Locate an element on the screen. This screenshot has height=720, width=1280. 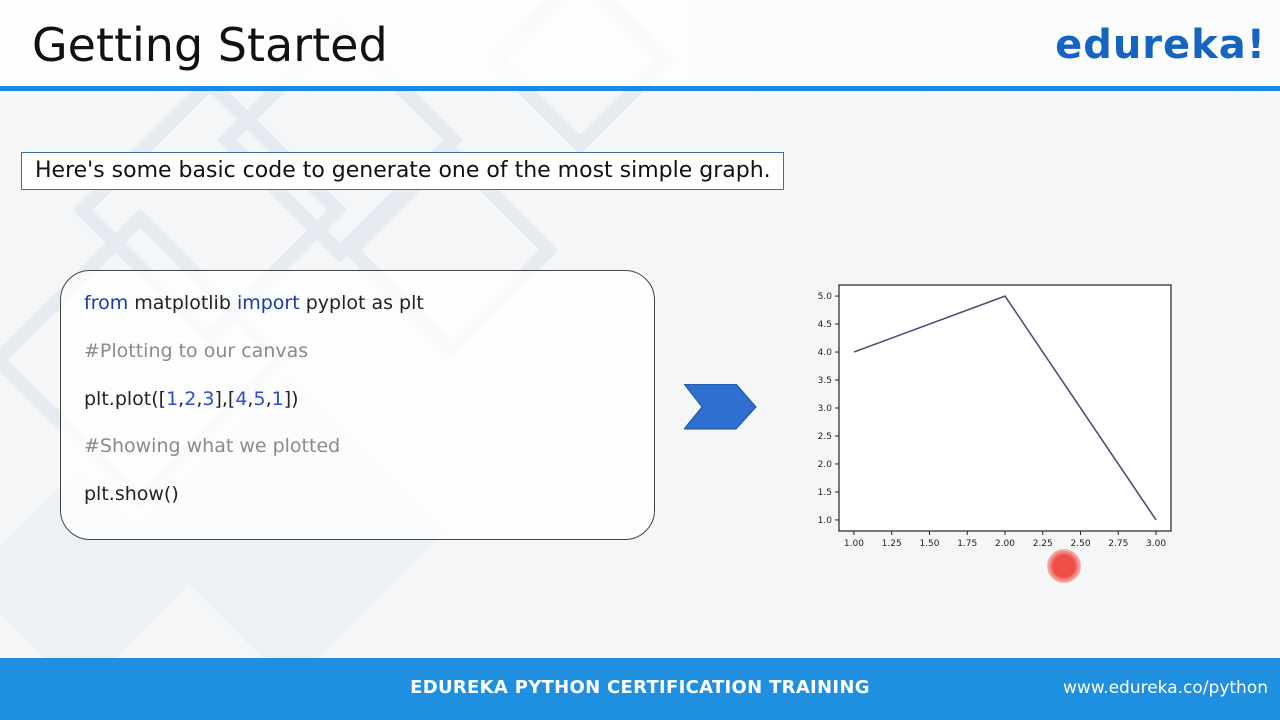
code-number: 3 is located at coordinates (208, 399).